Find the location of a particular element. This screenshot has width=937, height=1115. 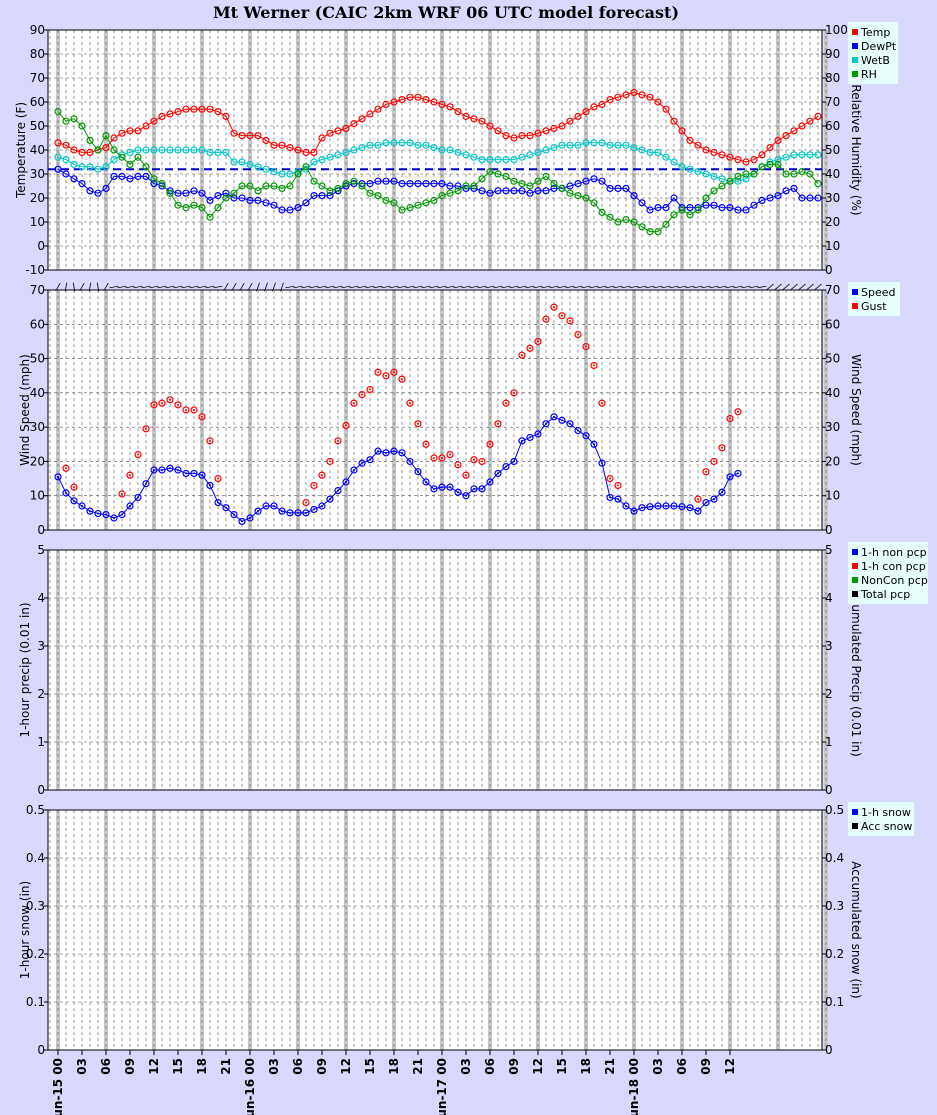

legend-label: 1-h con pcp is located at coordinates (893, 566).